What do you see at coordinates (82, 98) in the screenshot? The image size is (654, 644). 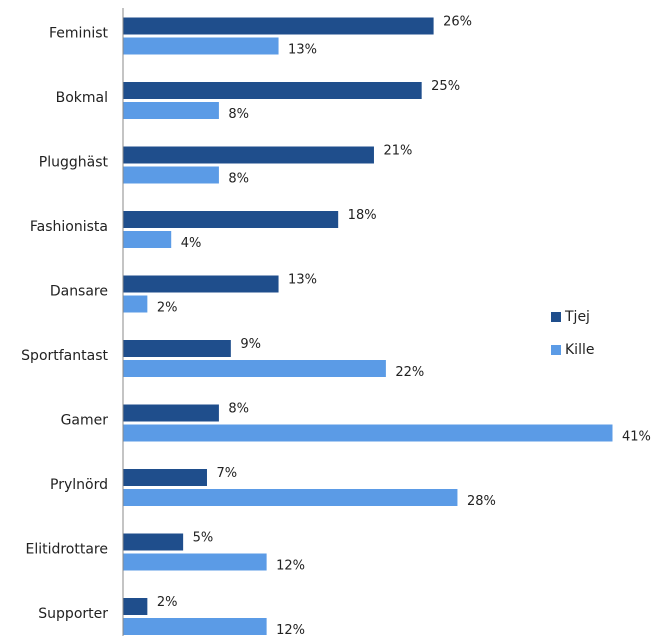 I see `category-label: Bokmal` at bounding box center [82, 98].